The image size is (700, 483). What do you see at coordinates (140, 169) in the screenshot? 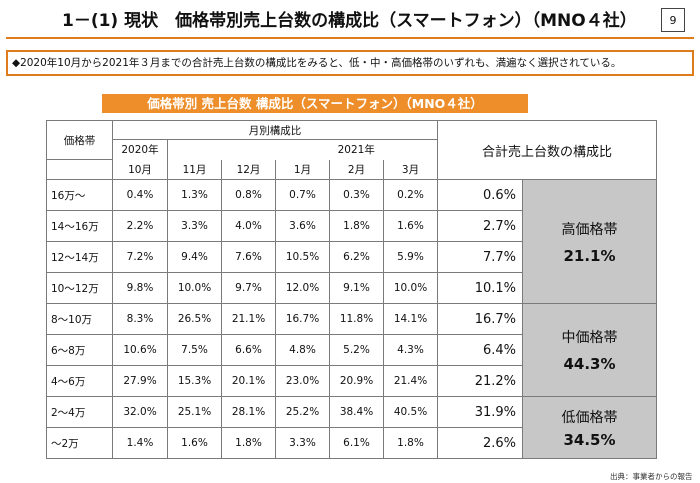
I see `header-month: 10月` at bounding box center [140, 169].